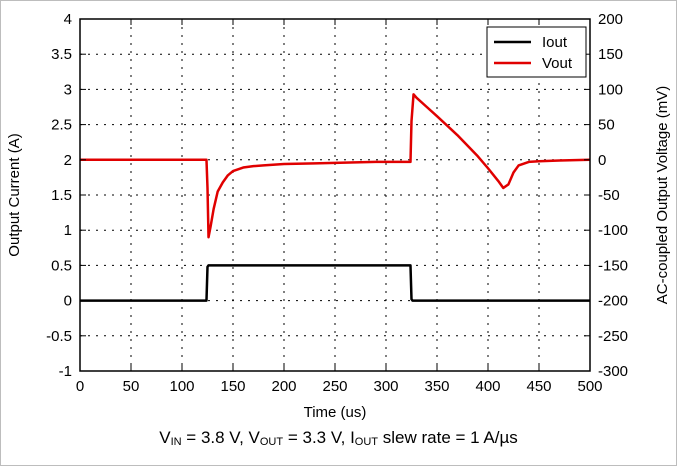 Image resolution: width=677 pixels, height=466 pixels. What do you see at coordinates (271, 442) in the screenshot?
I see `caption-vout-sub: OUT` at bounding box center [271, 442].